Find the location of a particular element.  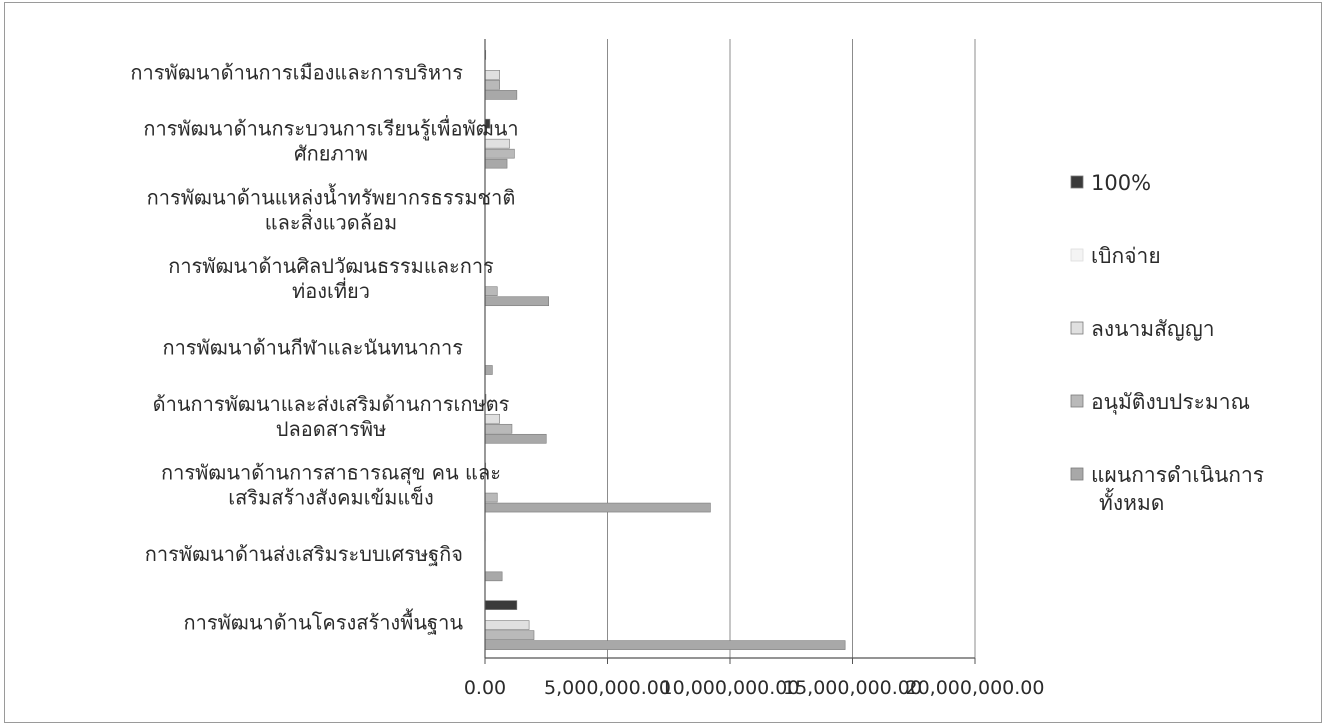

category-label: การพัฒนาด้านโครงสร้างพื้นฐาน is located at coordinates (324, 622).